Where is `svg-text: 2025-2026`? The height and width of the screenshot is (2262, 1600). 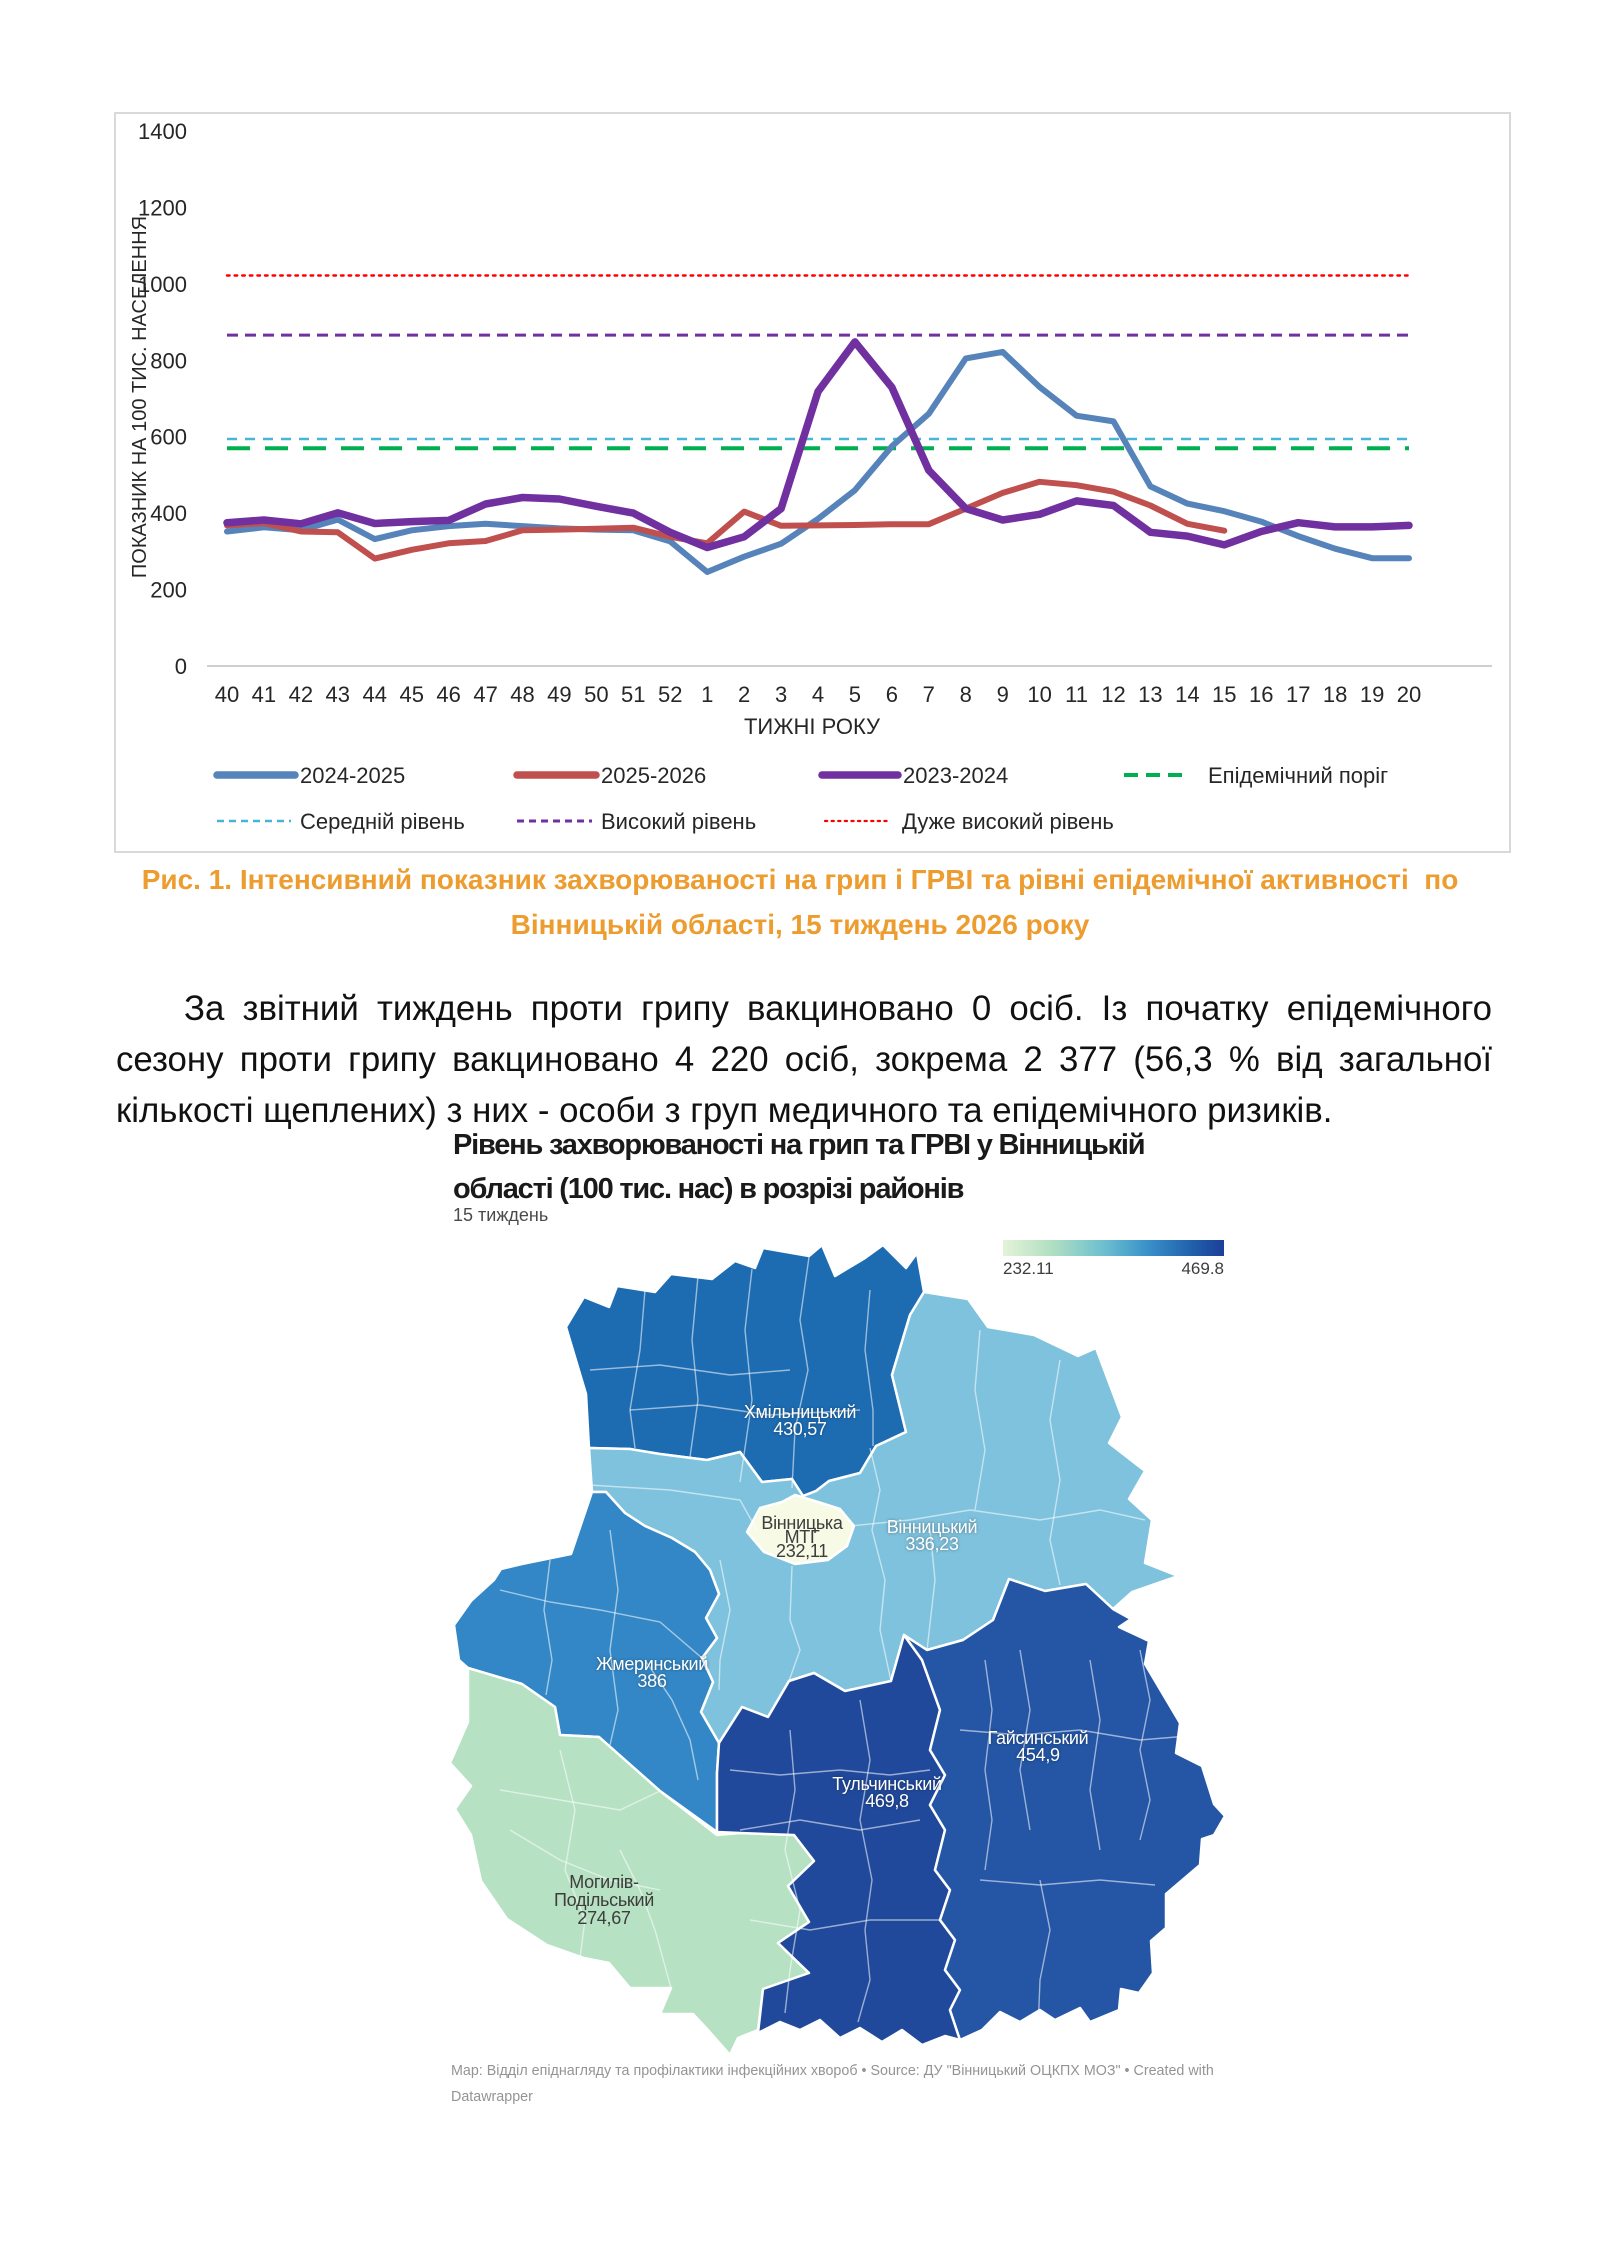
svg-text: 2025-2026 is located at coordinates (653, 775).